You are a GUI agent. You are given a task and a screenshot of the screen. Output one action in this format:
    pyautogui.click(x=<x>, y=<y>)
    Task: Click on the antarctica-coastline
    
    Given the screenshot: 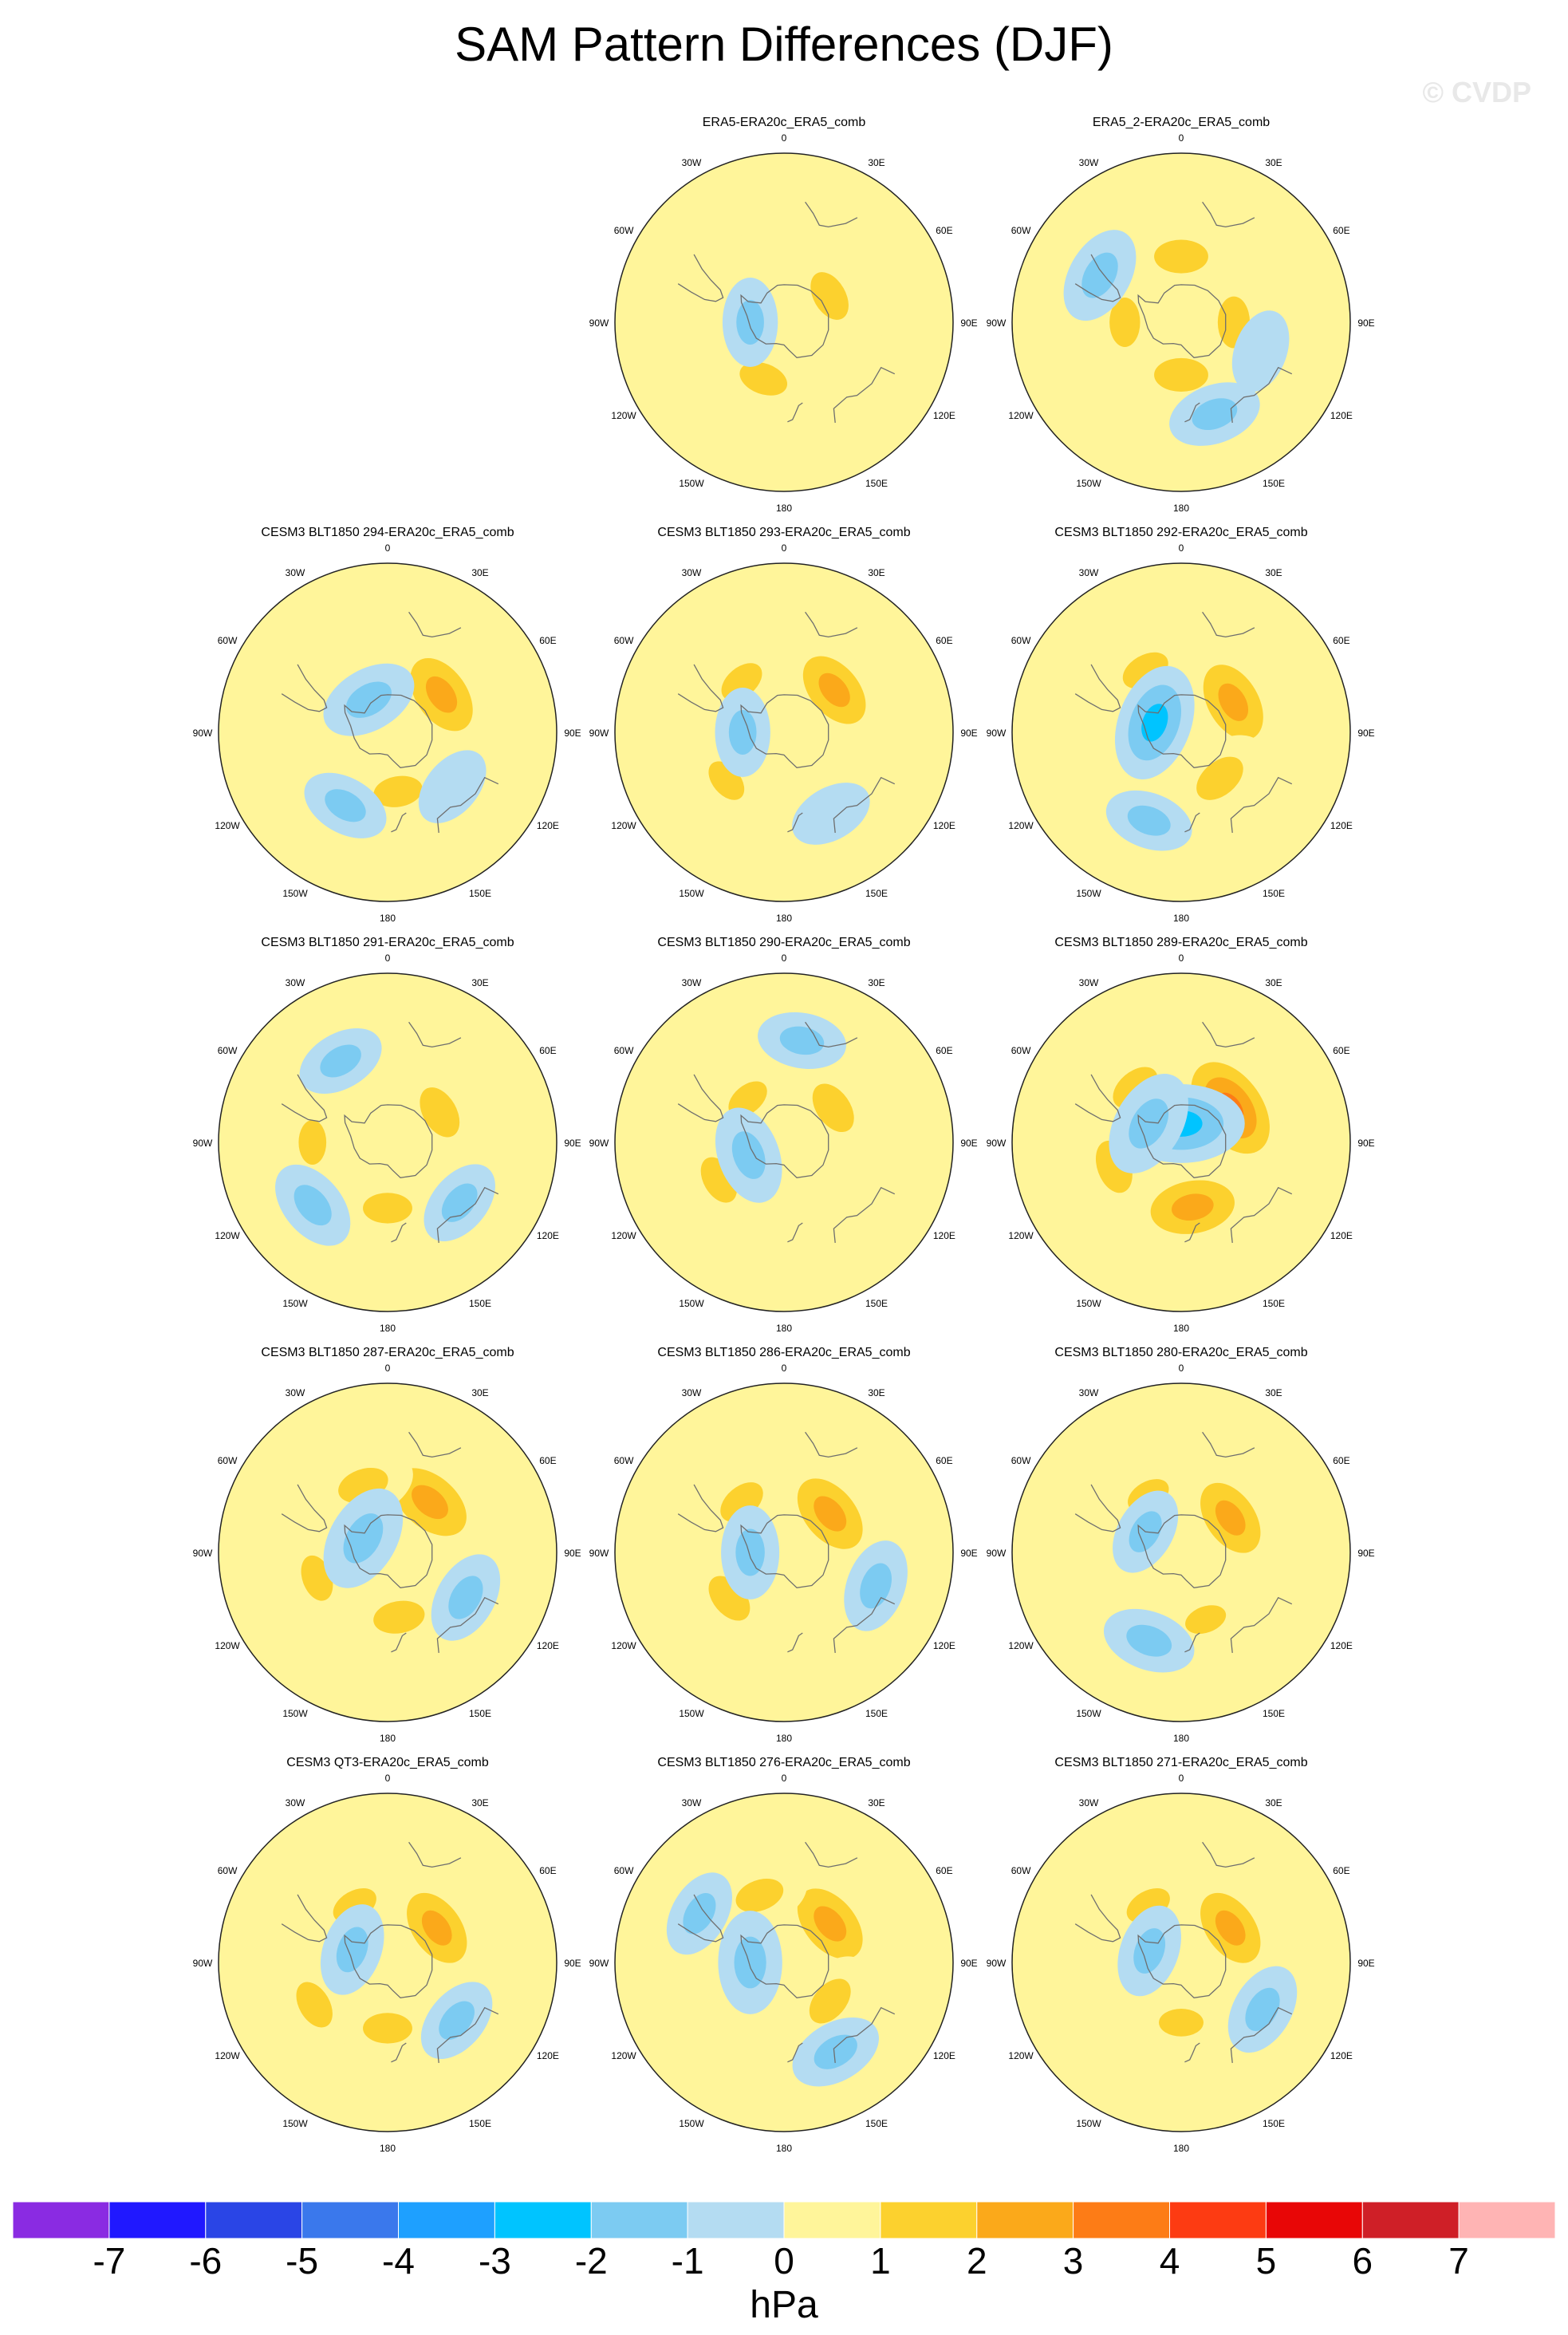 What is the action you would take?
    pyautogui.click(x=784, y=731)
    